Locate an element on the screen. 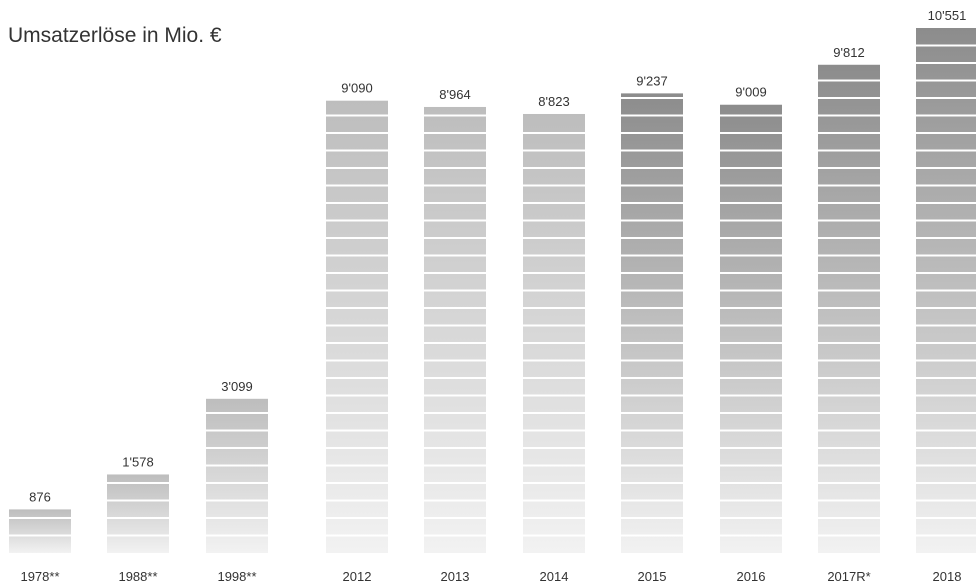  value-label: 10'551 is located at coordinates (947, 15).